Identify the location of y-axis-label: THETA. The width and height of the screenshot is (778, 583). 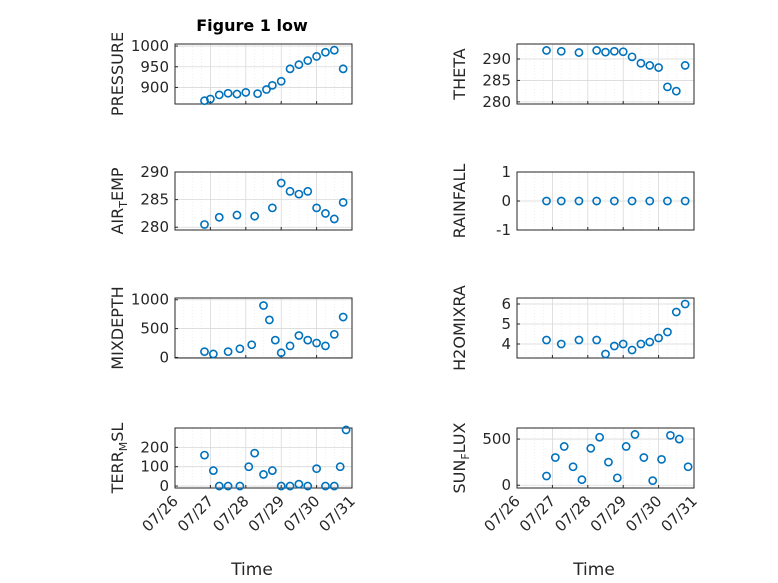
(459, 74).